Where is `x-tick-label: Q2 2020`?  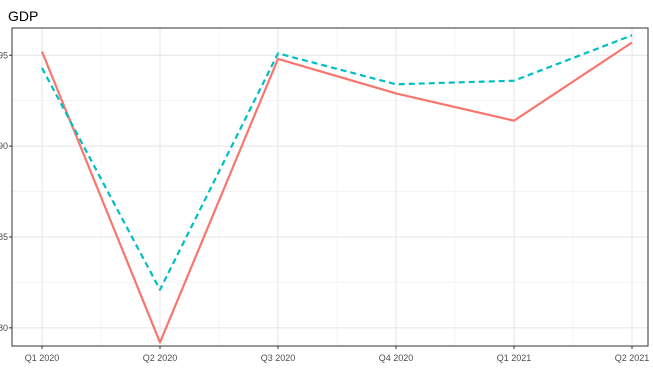 x-tick-label: Q2 2020 is located at coordinates (160, 358).